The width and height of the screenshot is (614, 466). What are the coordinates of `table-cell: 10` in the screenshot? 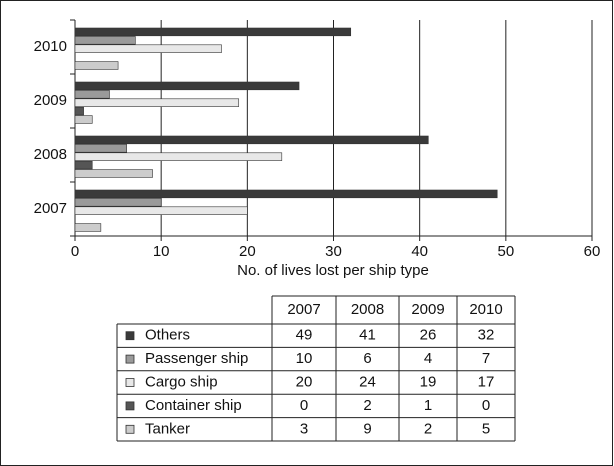 It's located at (304, 358).